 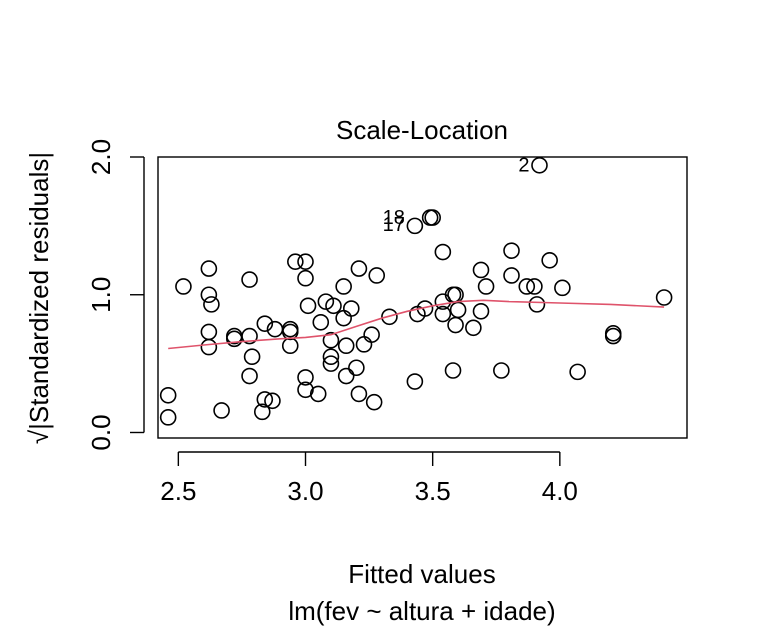 What do you see at coordinates (39, 298) in the screenshot?
I see `y-axis-label: √|Standardized residuals|` at bounding box center [39, 298].